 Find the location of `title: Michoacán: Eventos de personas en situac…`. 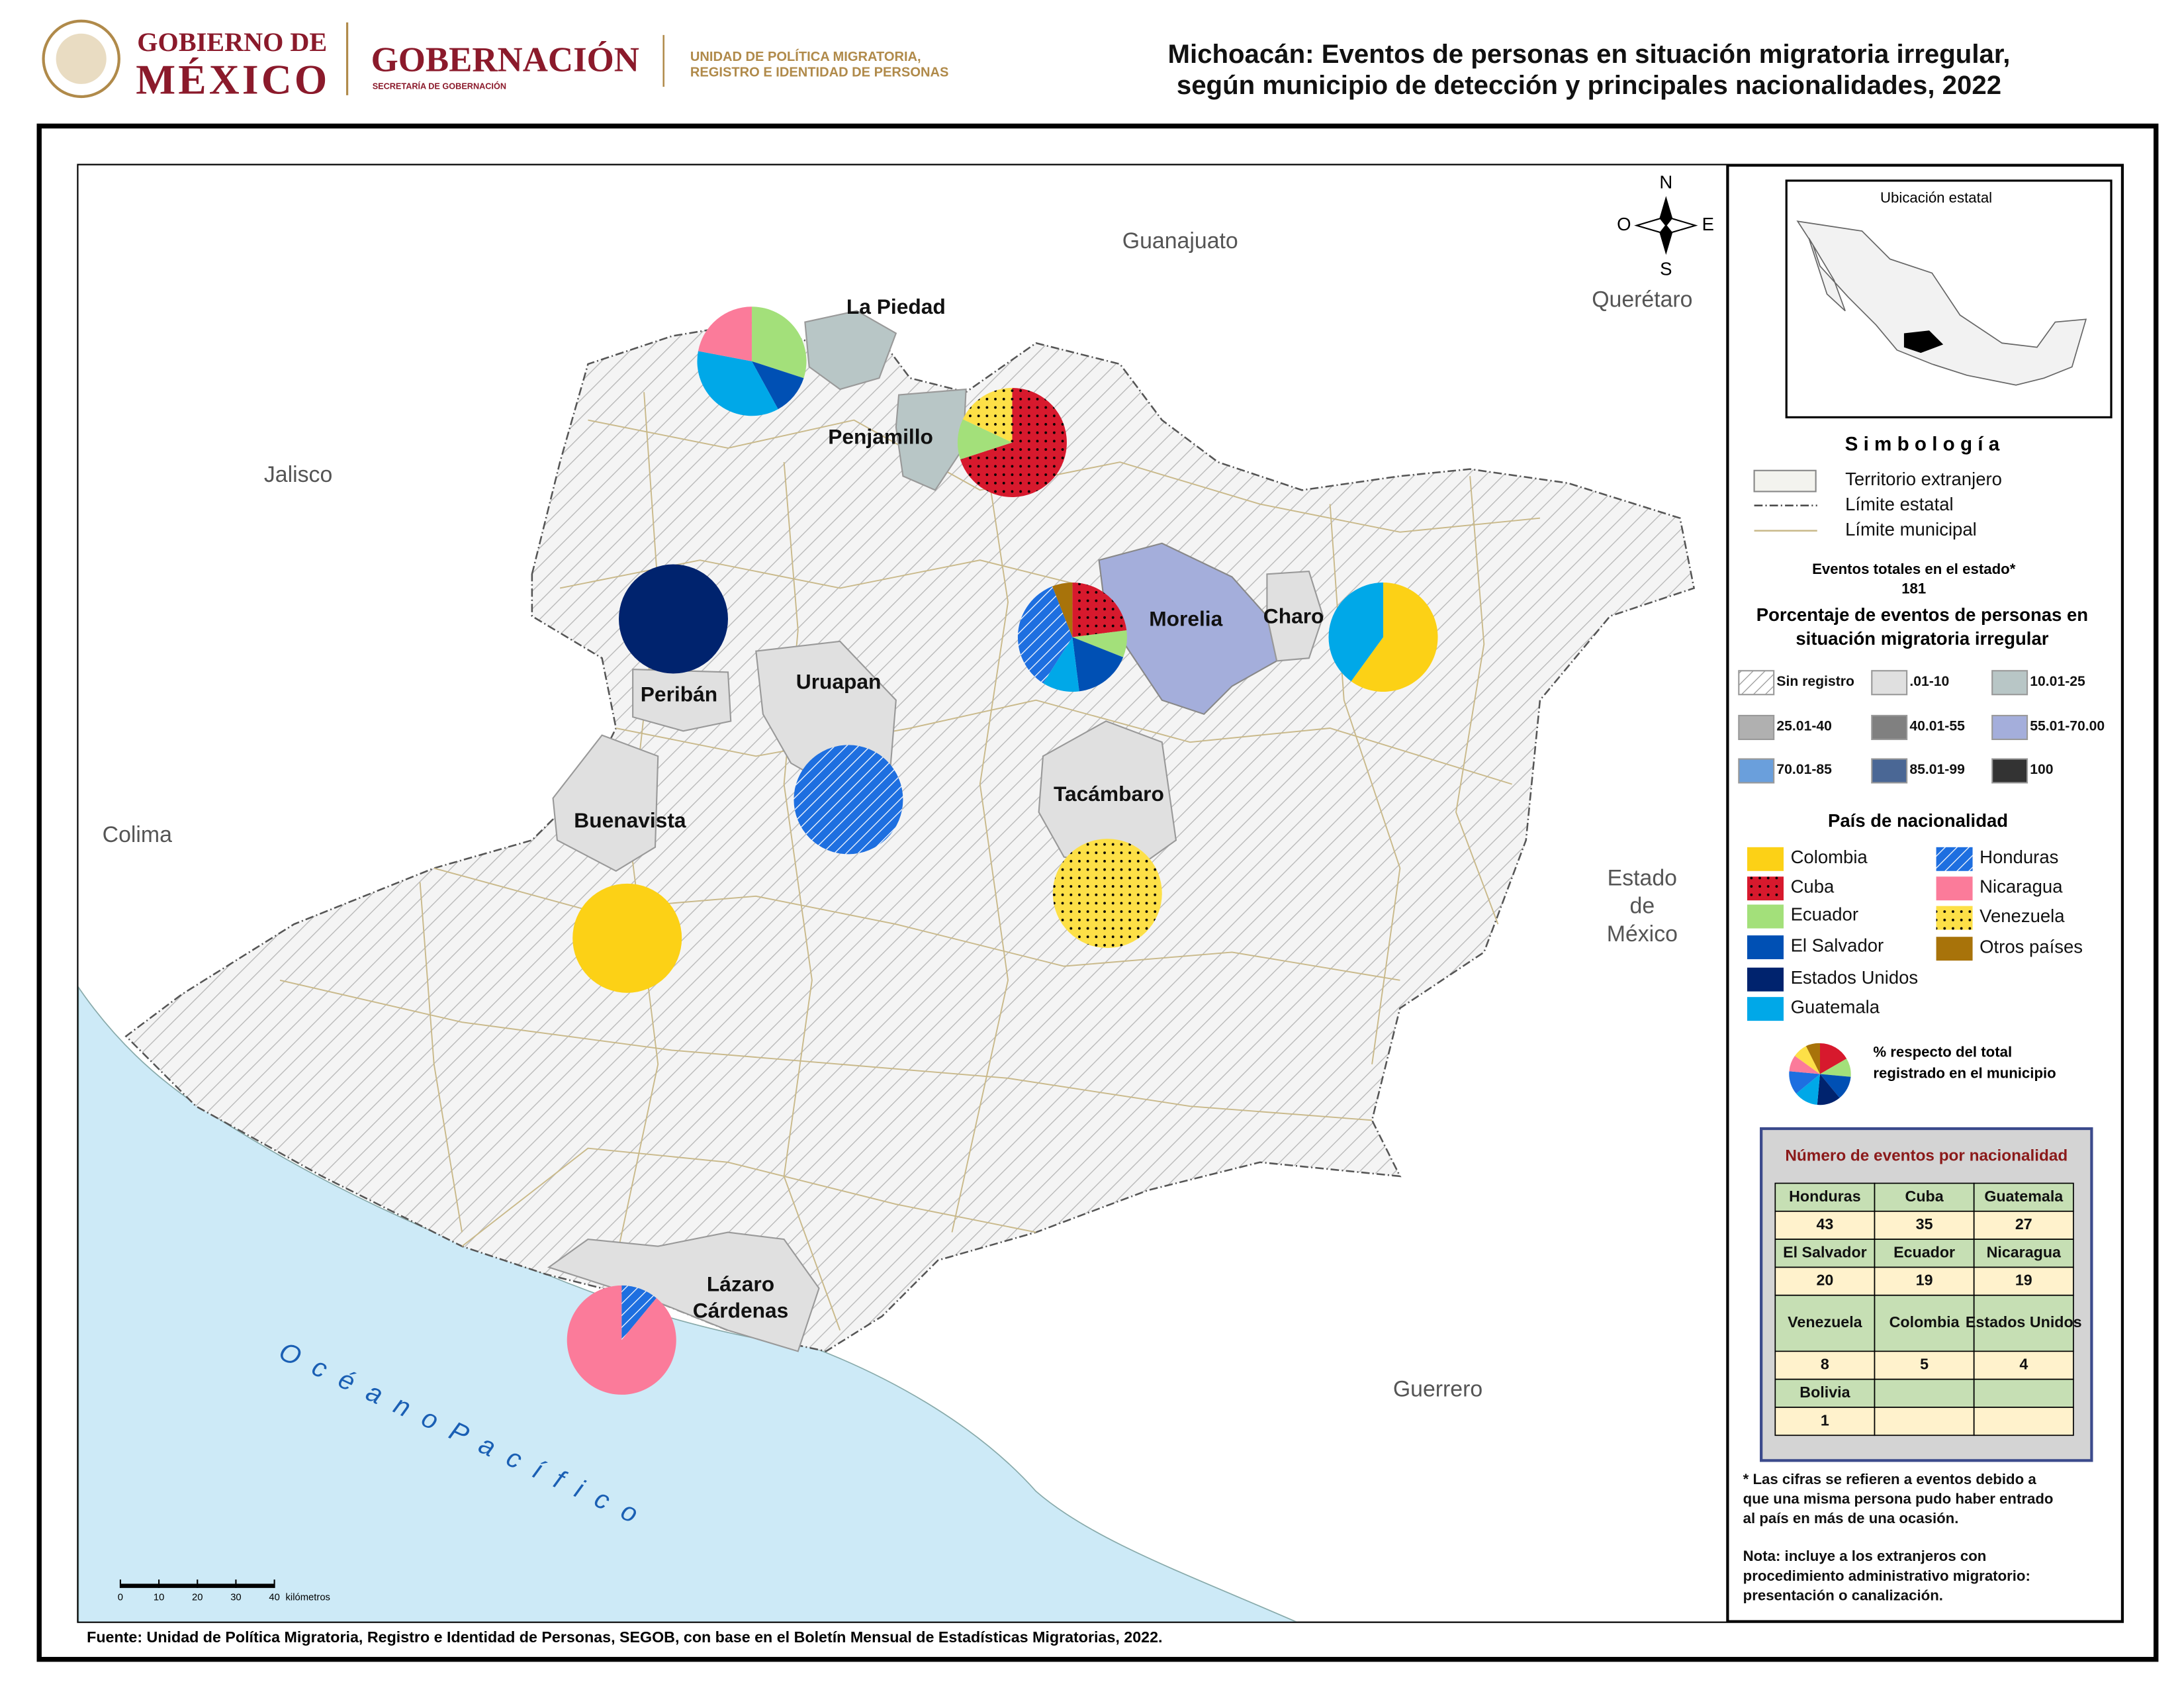

title: Michoacán: Eventos de personas en situac… is located at coordinates (1588, 54).